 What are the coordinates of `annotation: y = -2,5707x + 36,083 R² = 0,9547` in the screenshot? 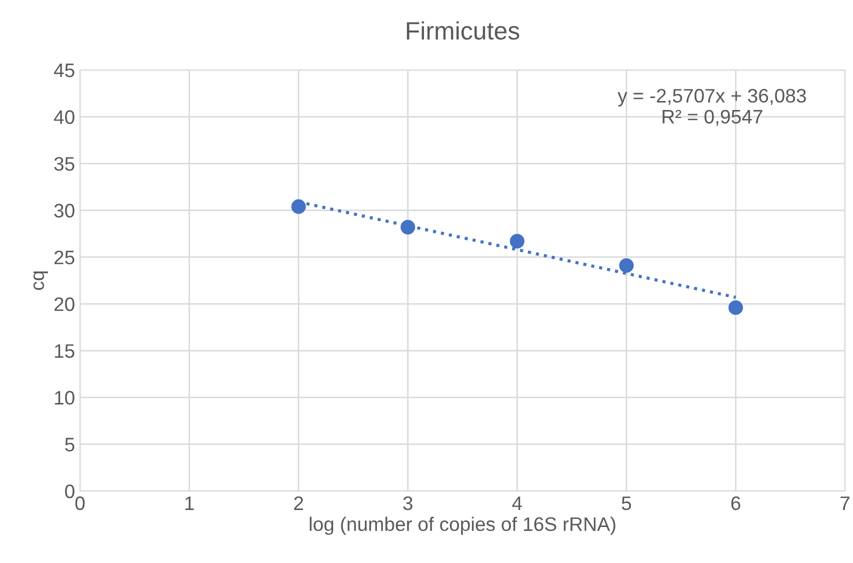 It's located at (712, 107).